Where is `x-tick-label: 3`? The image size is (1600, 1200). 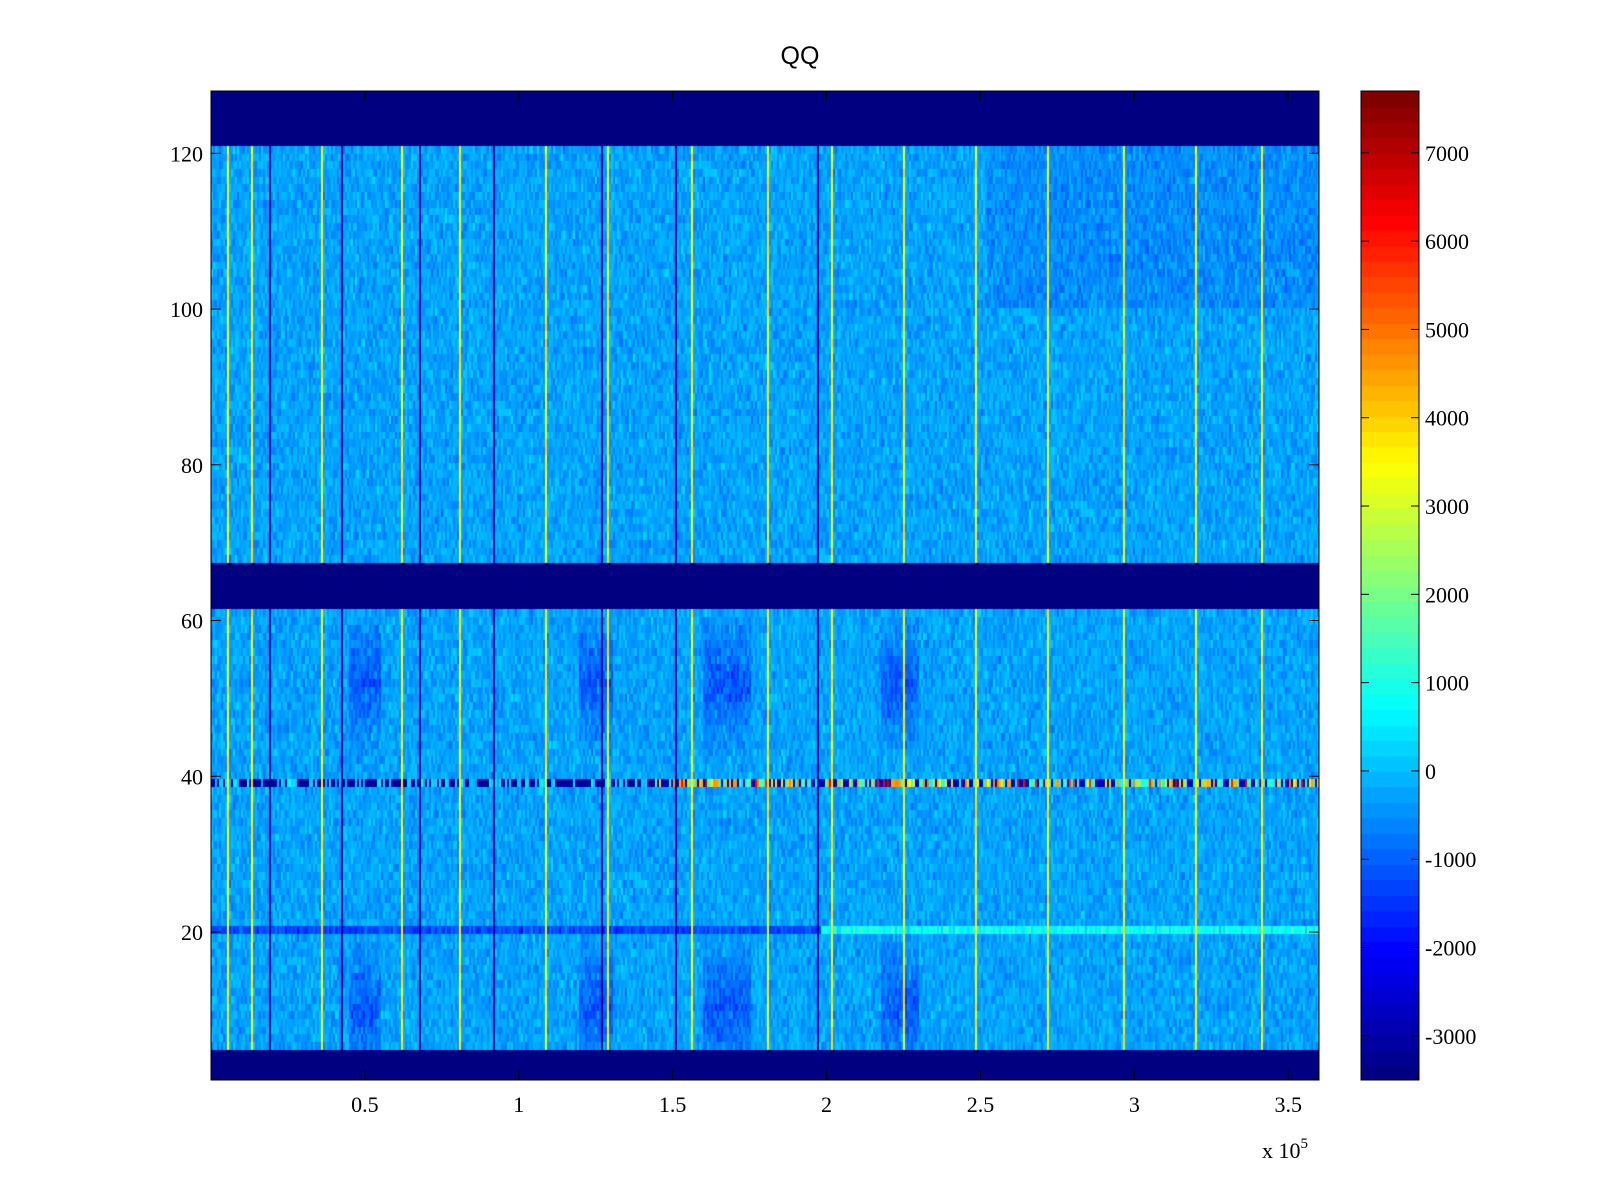 x-tick-label: 3 is located at coordinates (1134, 1104).